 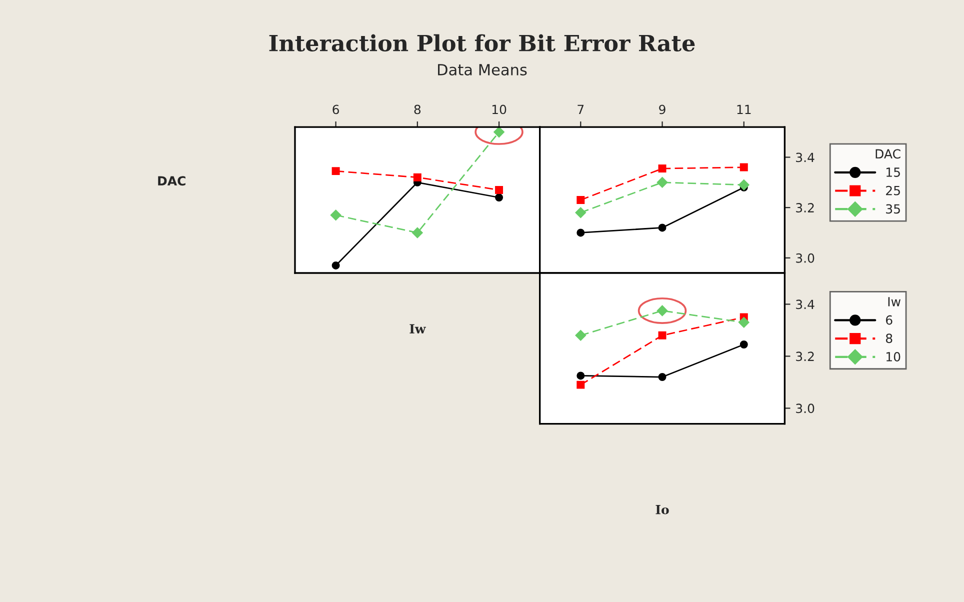 I want to click on x-tick-label: 11, so click(x=744, y=109).